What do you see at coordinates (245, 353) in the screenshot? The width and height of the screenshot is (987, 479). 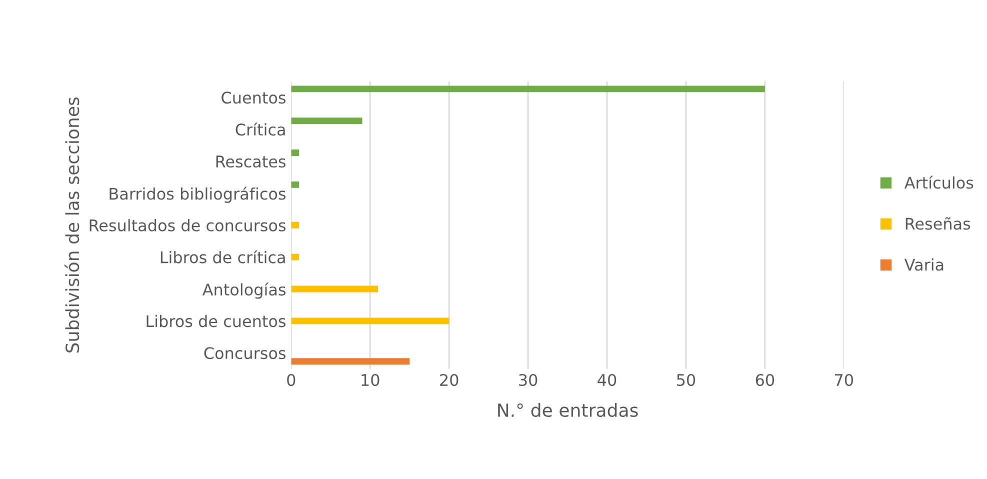 I see `y-tick-label: Concursos` at bounding box center [245, 353].